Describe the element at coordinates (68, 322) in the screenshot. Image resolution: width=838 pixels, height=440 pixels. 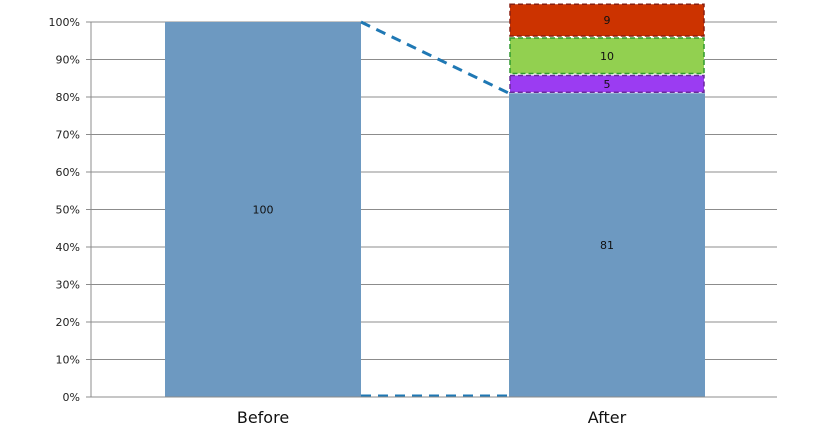
I see `y-tick-label: 20%` at that location.